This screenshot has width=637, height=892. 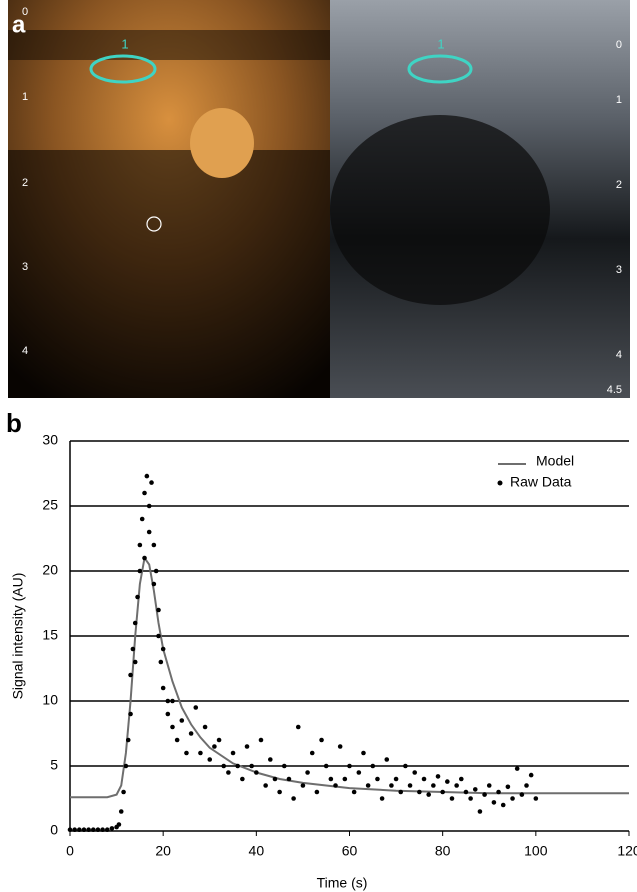 I want to click on depth-label: 0, so click(x=619, y=45).